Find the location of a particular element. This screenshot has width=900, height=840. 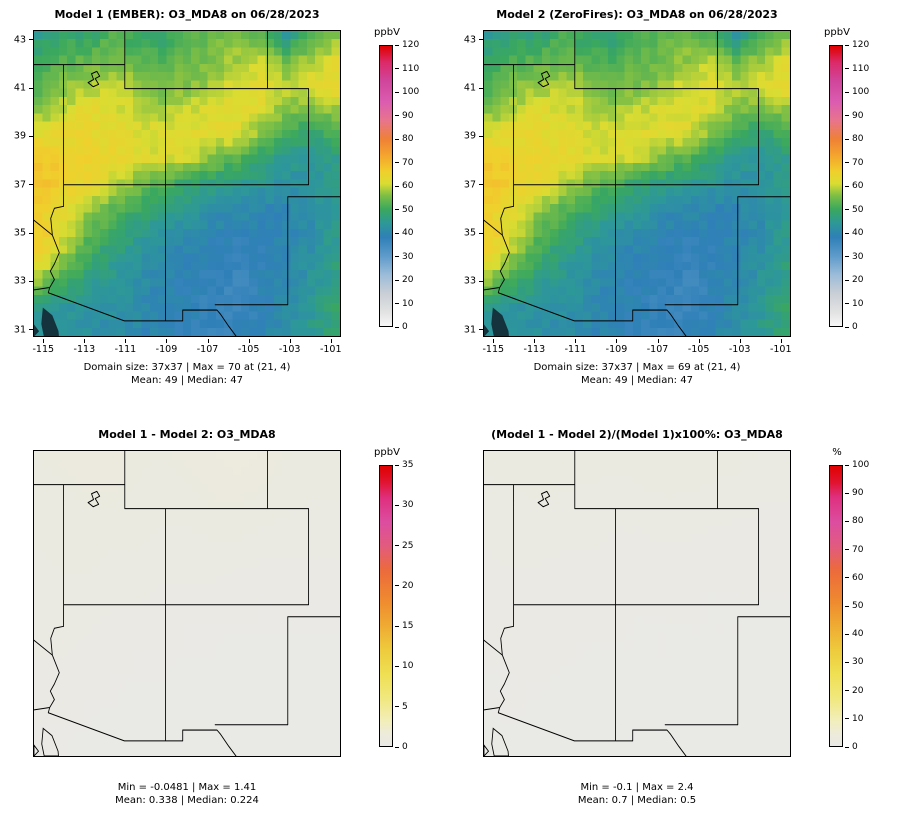

state-border-lines is located at coordinates (637, 183).